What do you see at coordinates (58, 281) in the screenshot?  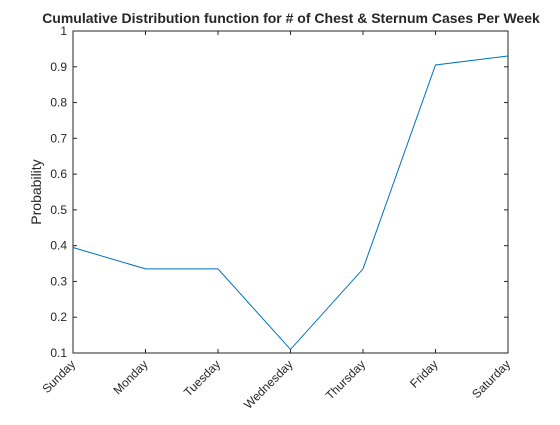 I see `y-tick-label: 0.3` at bounding box center [58, 281].